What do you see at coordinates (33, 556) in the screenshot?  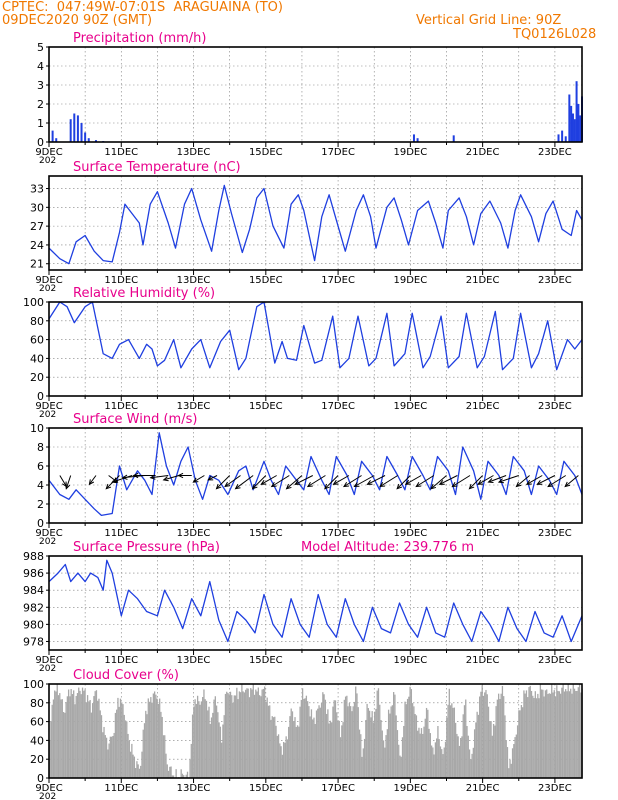 I see `press-ytick-label: 988` at bounding box center [33, 556].